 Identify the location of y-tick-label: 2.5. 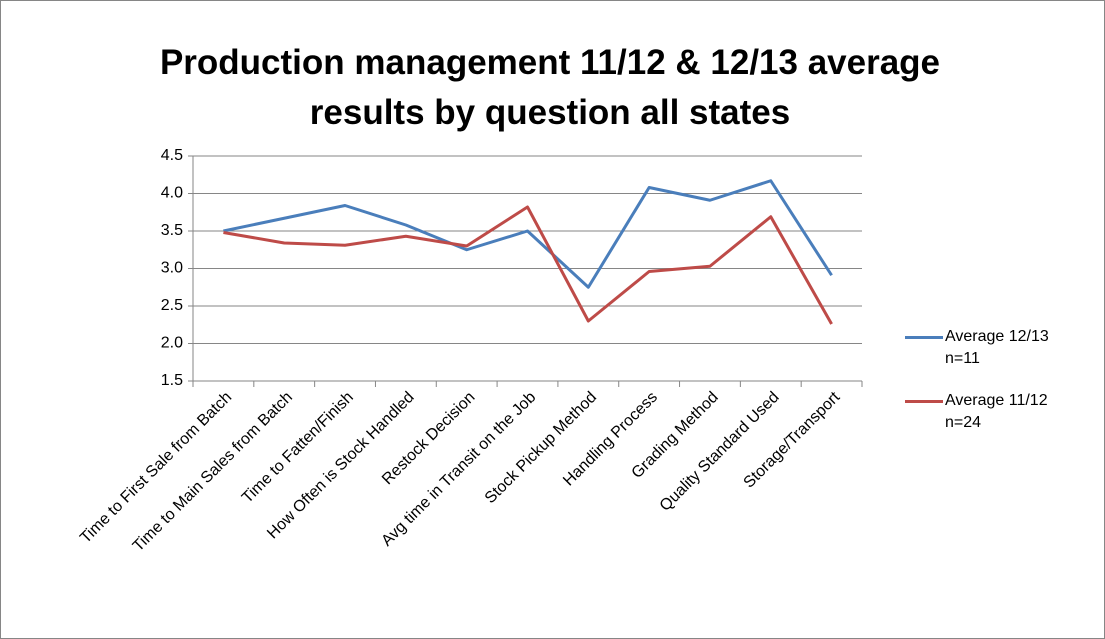
(172, 305).